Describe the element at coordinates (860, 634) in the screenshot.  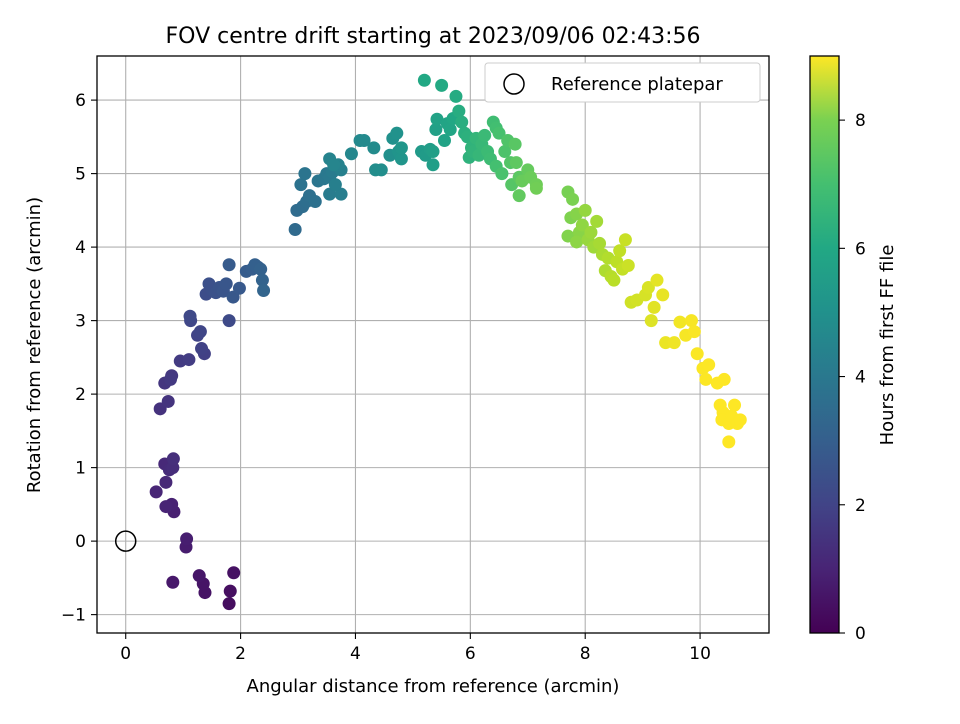
I see `colorbar-tick-label: 0` at that location.